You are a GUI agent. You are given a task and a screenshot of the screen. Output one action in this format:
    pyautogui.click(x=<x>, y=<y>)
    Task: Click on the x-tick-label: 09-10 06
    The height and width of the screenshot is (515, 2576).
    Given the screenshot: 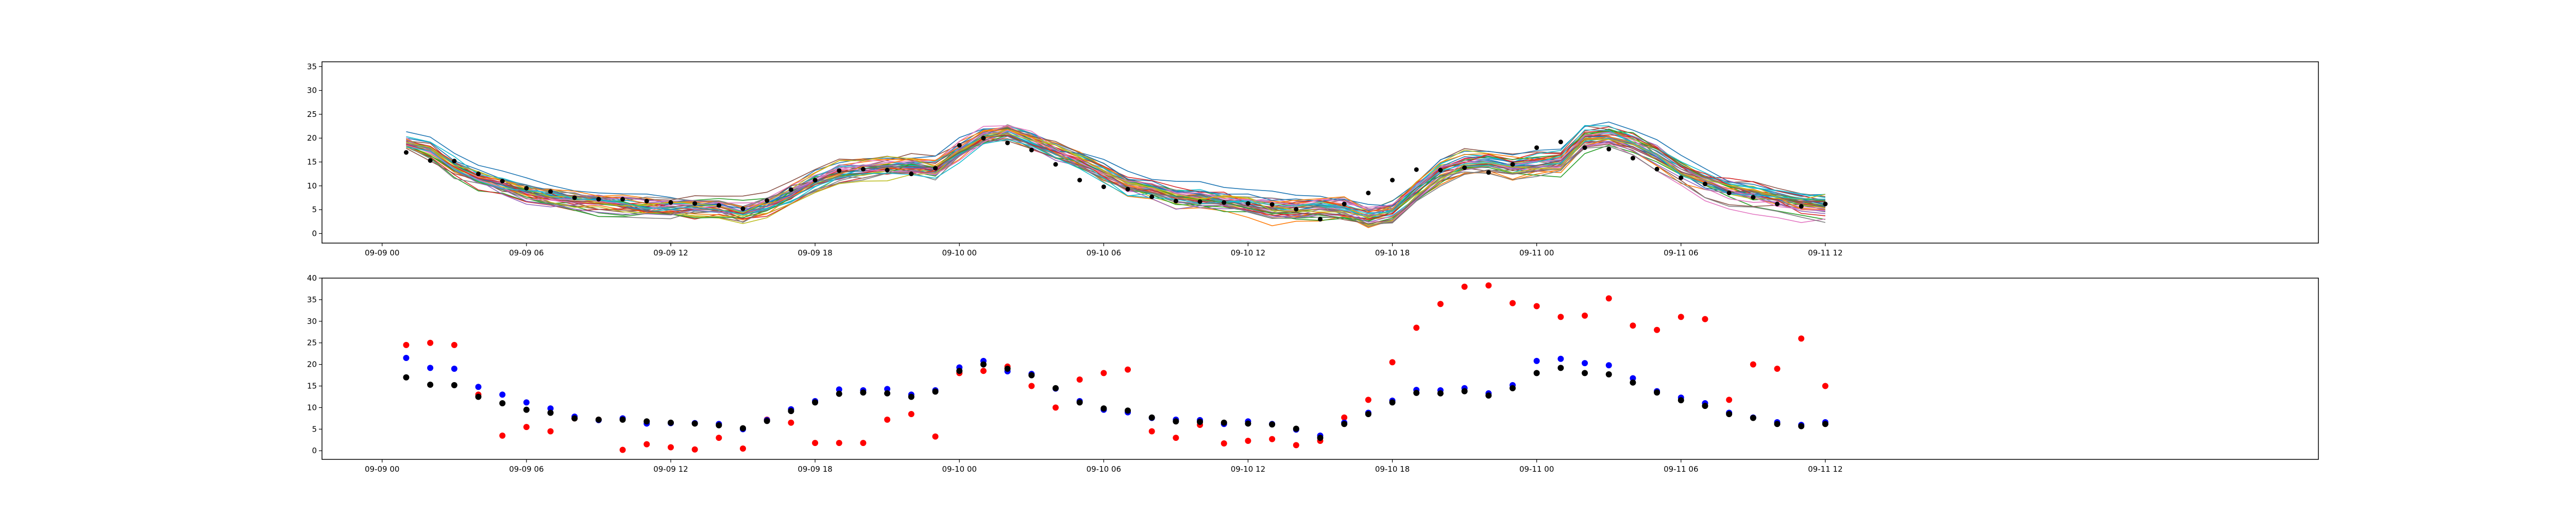 What is the action you would take?
    pyautogui.click(x=1104, y=253)
    